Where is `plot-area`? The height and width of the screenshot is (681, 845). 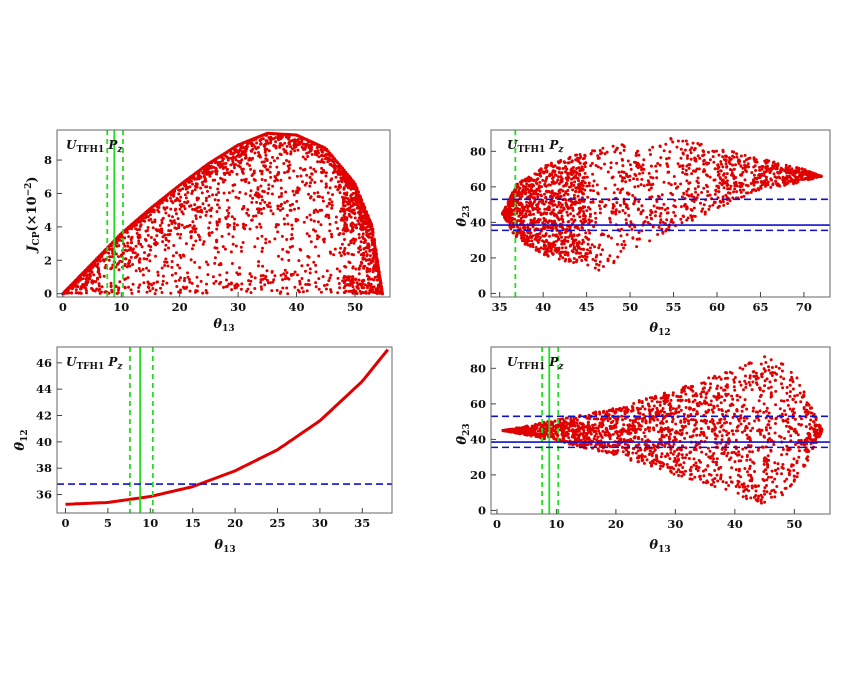 plot-area is located at coordinates (660, 213).